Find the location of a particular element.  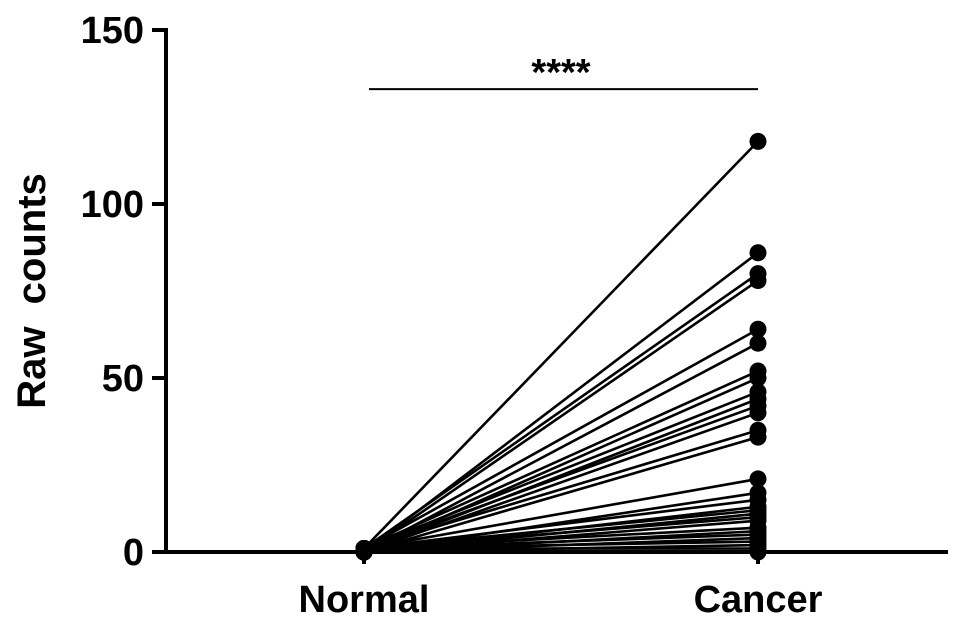

y-tick-label-150: 150 is located at coordinates (112, 31).